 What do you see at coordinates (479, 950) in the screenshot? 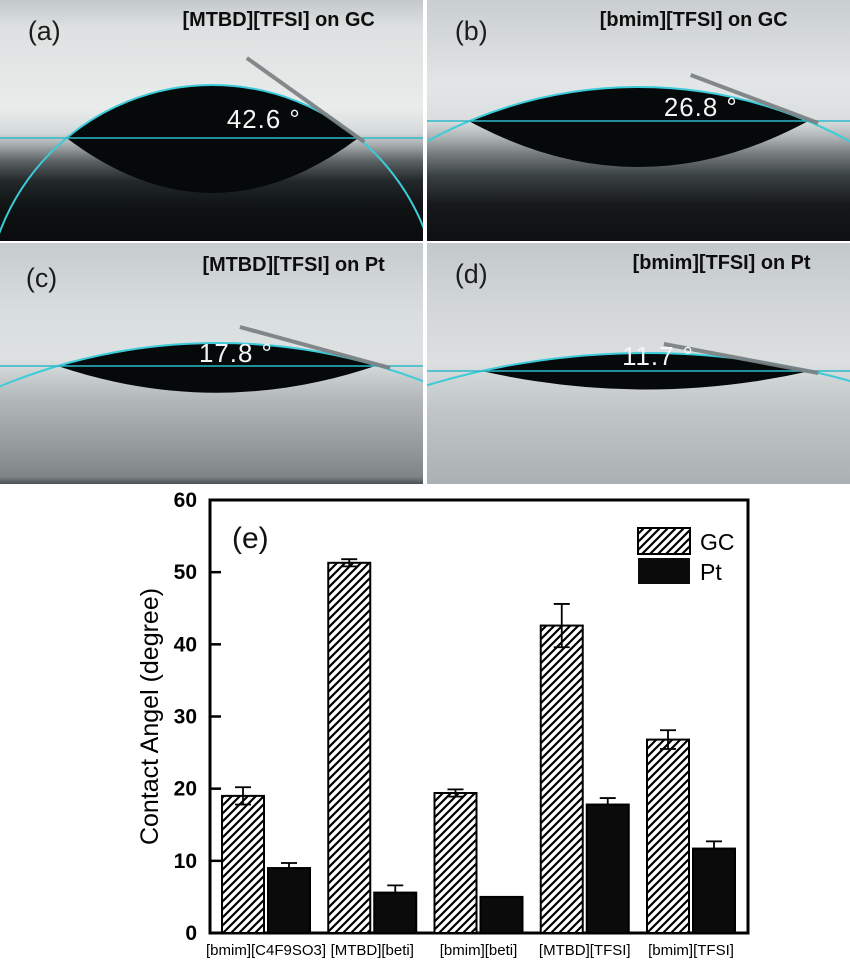
I see `x-tick-label-2: [bmim][beti]` at bounding box center [479, 950].